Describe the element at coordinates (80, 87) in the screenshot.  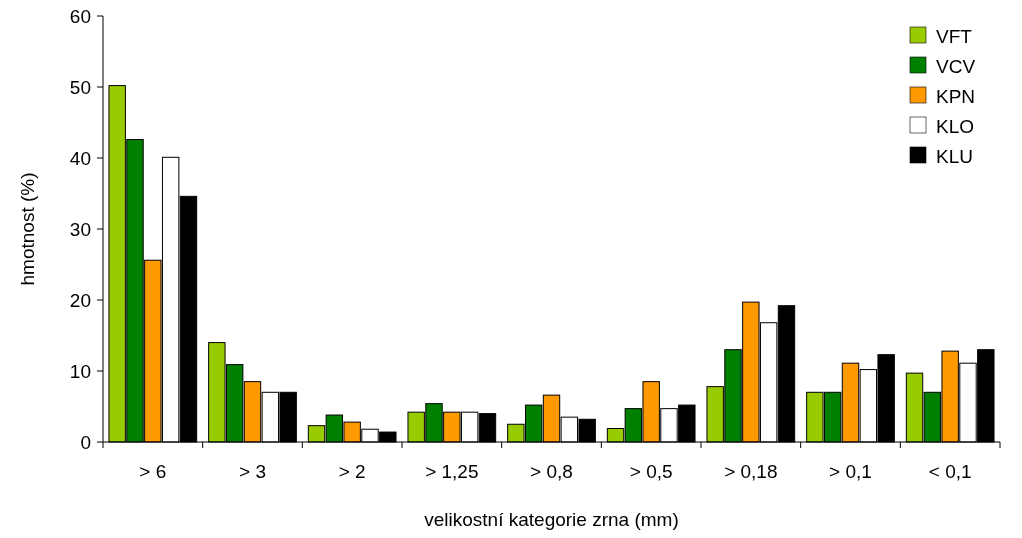
I see `y-tick-label: 50` at that location.